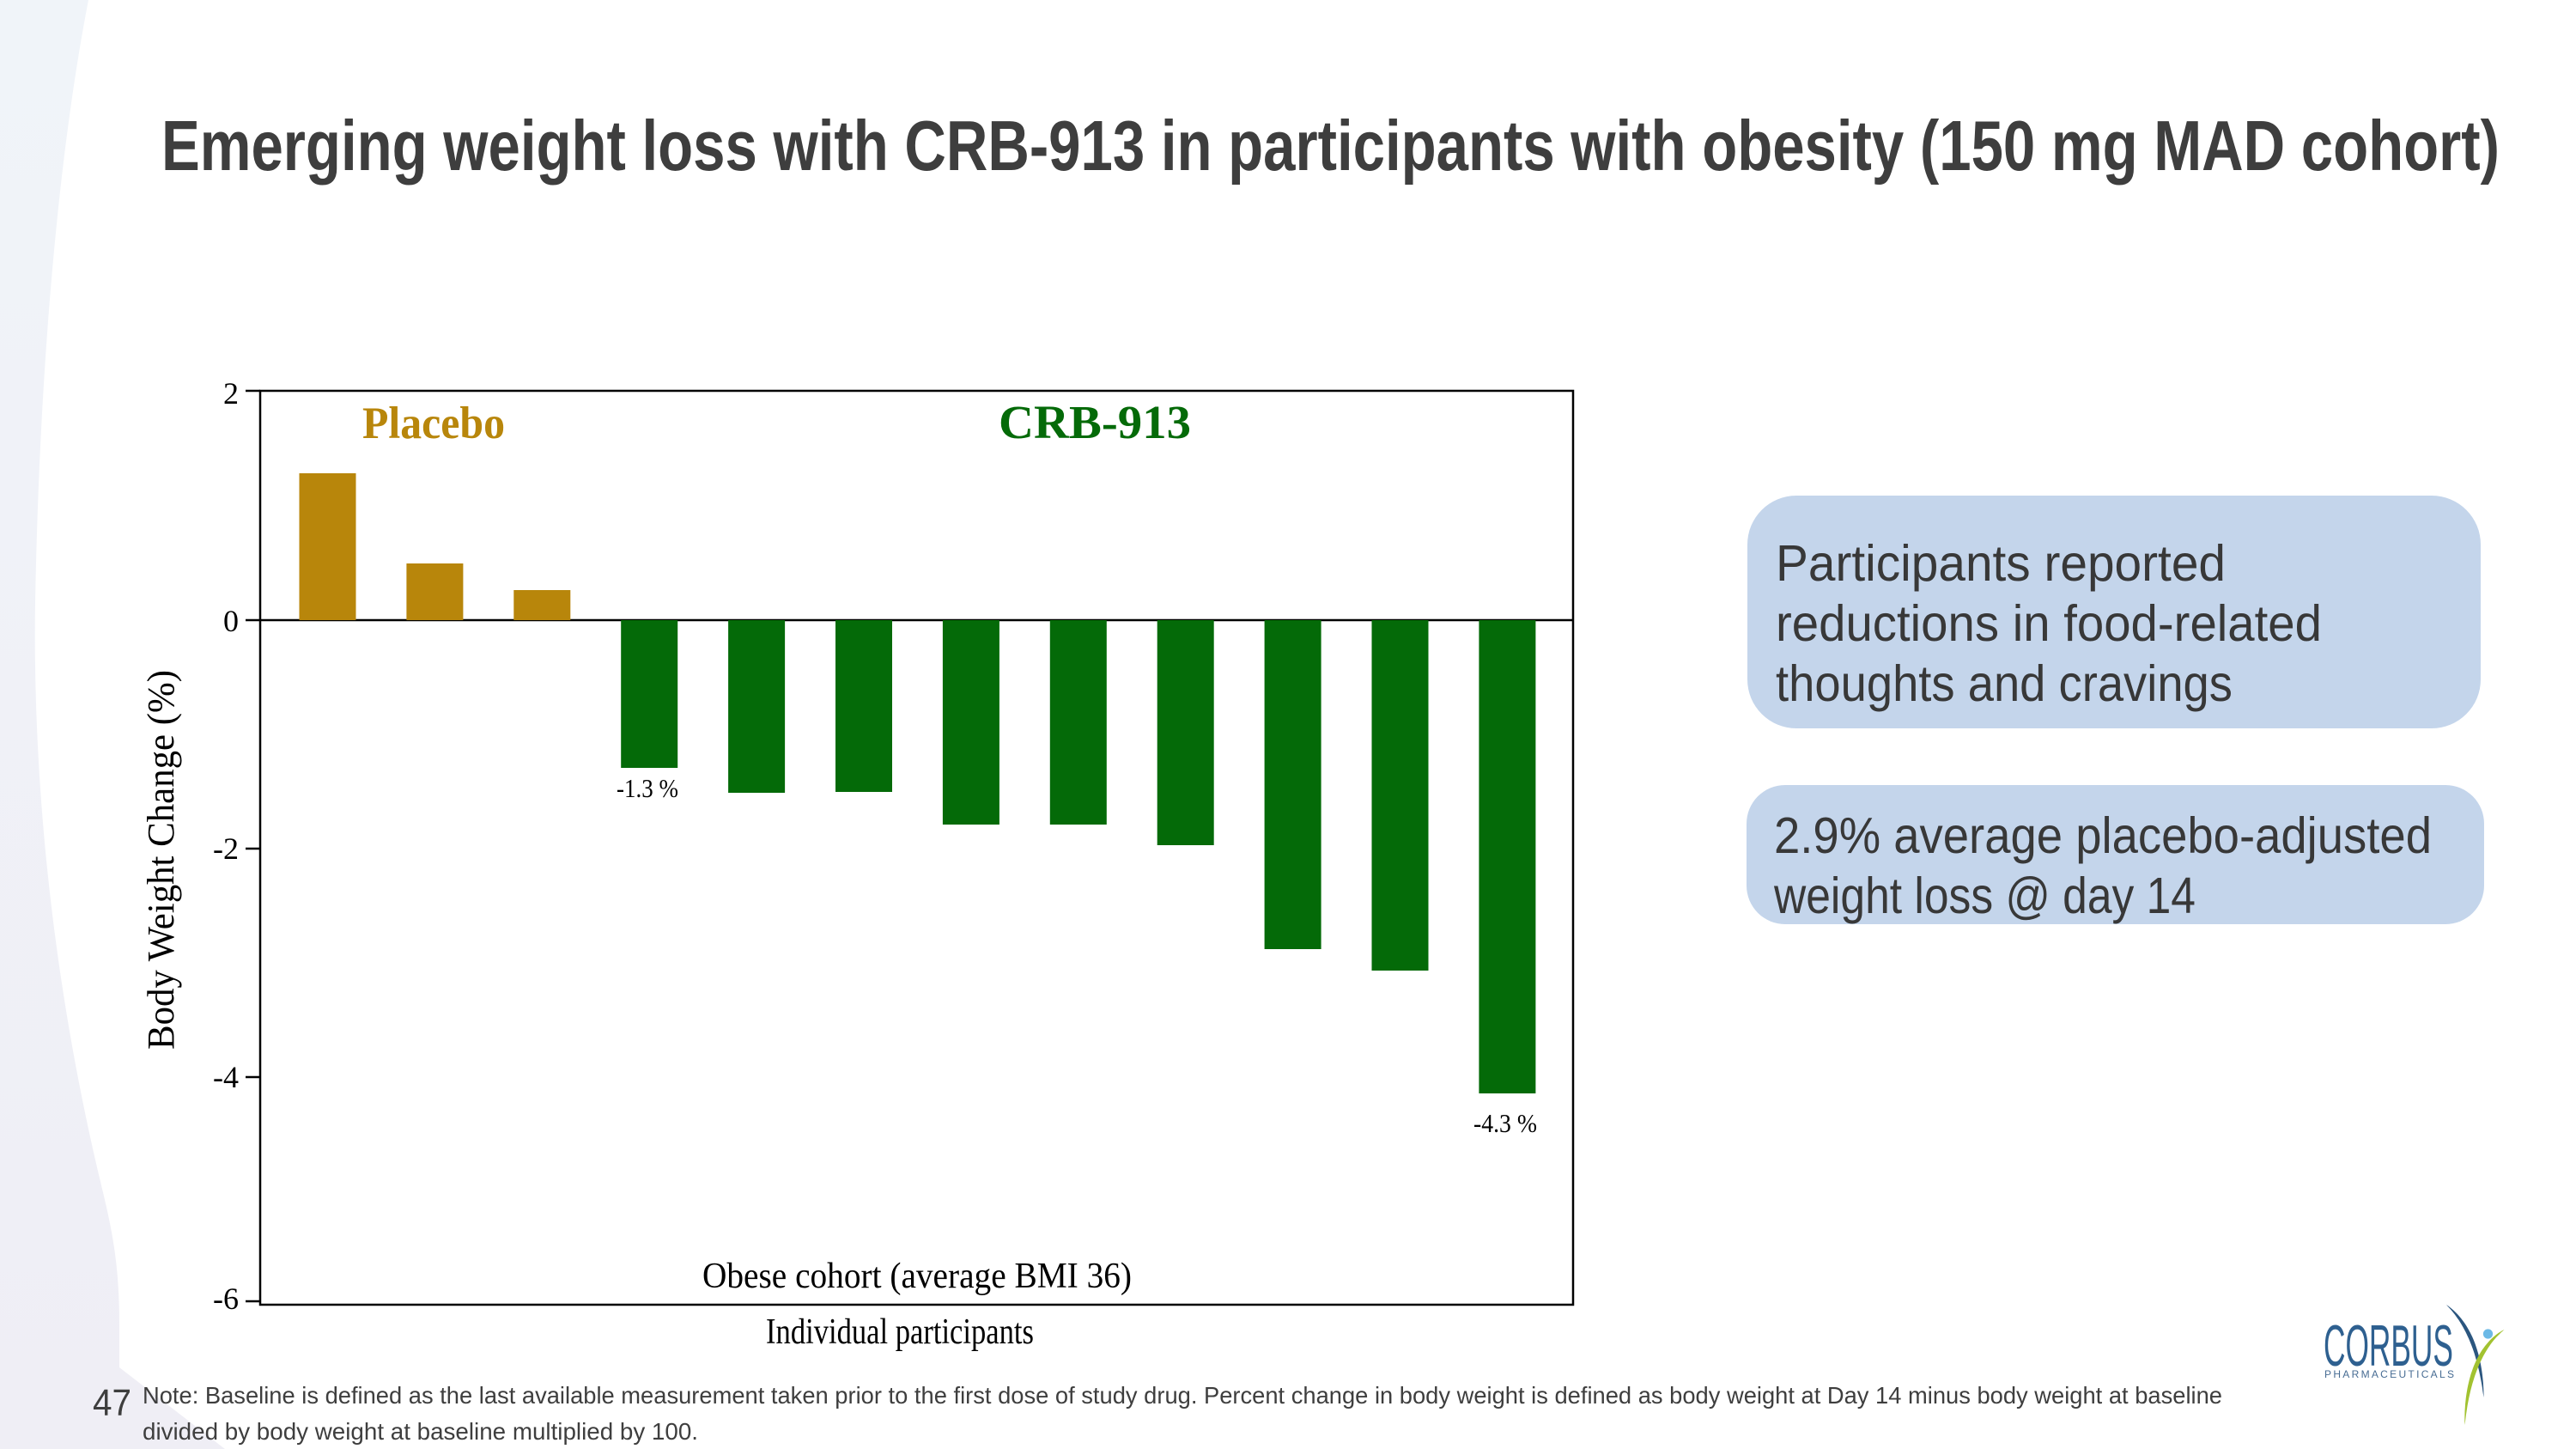 The width and height of the screenshot is (2576, 1449). Describe the element at coordinates (2389, 1374) in the screenshot. I see `svg-text: PHARMACEUTICALS` at that location.